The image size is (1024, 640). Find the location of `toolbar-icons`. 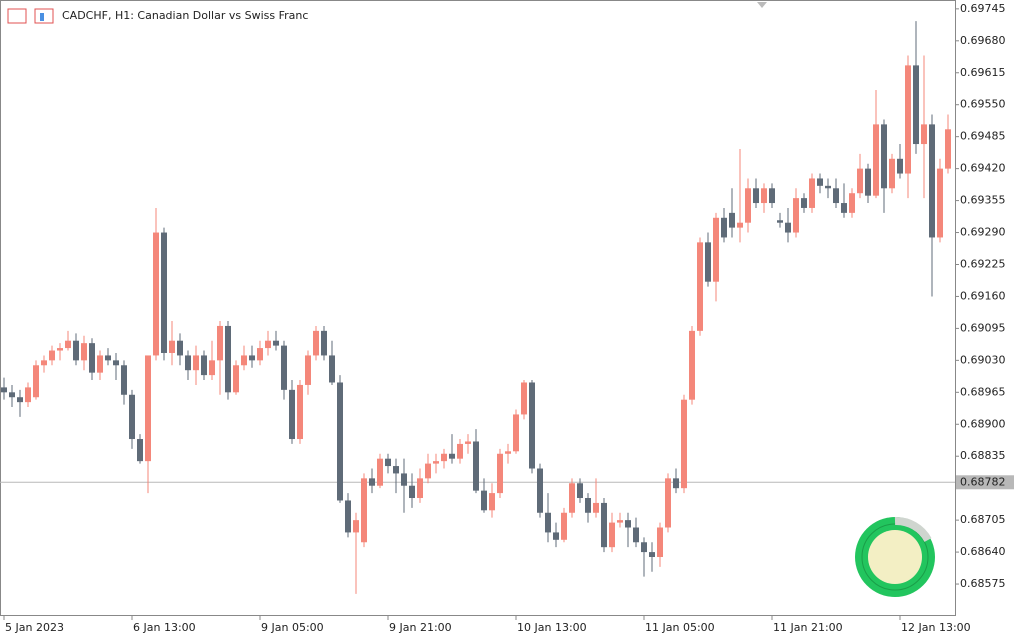

toolbar-icons is located at coordinates (30, 16).